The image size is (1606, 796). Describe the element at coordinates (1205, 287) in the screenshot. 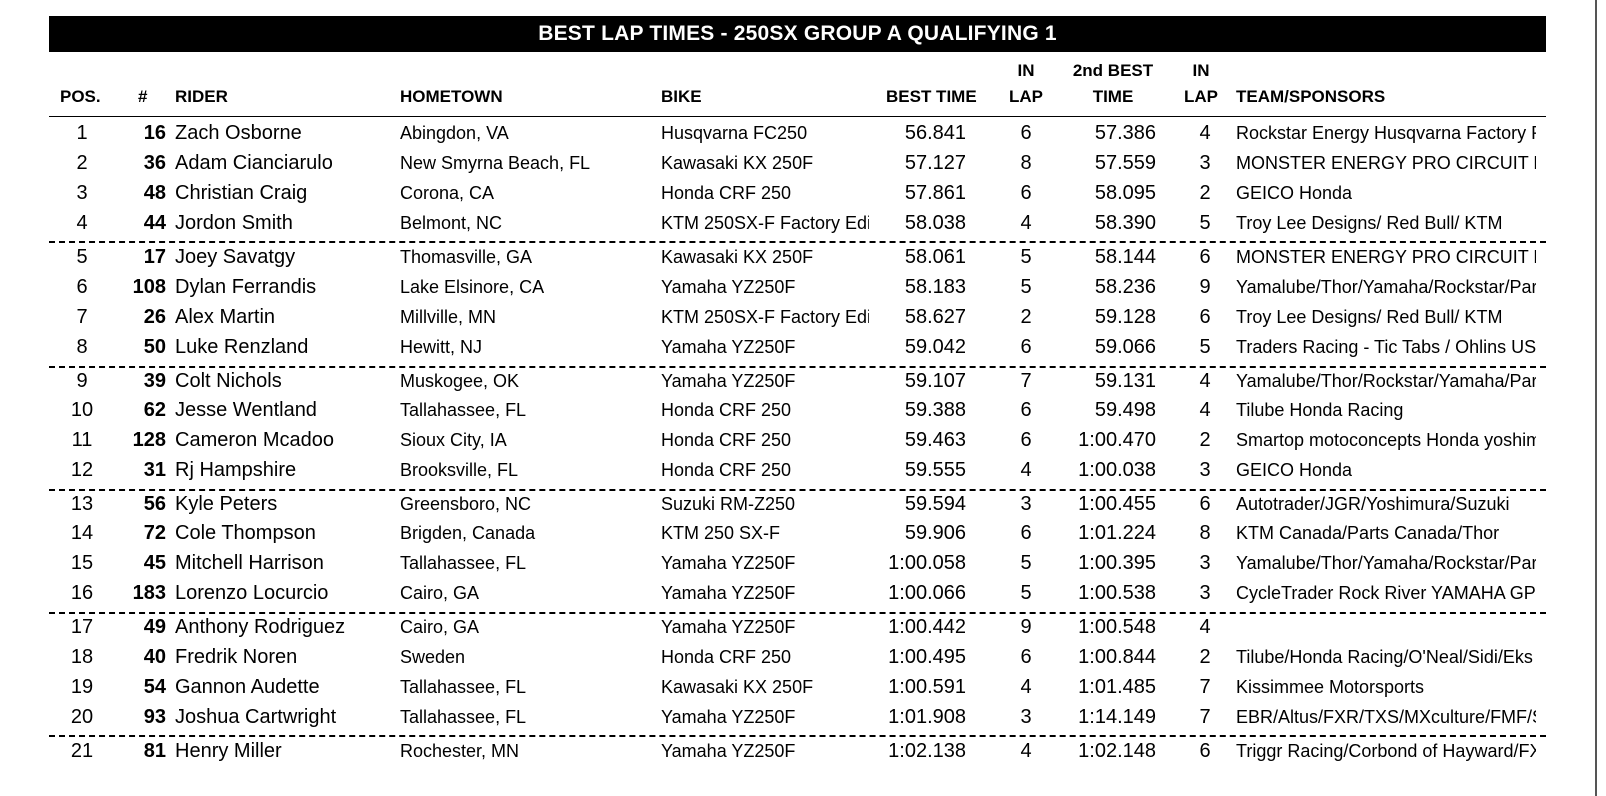

I see `row-second-best-lap: 9` at that location.